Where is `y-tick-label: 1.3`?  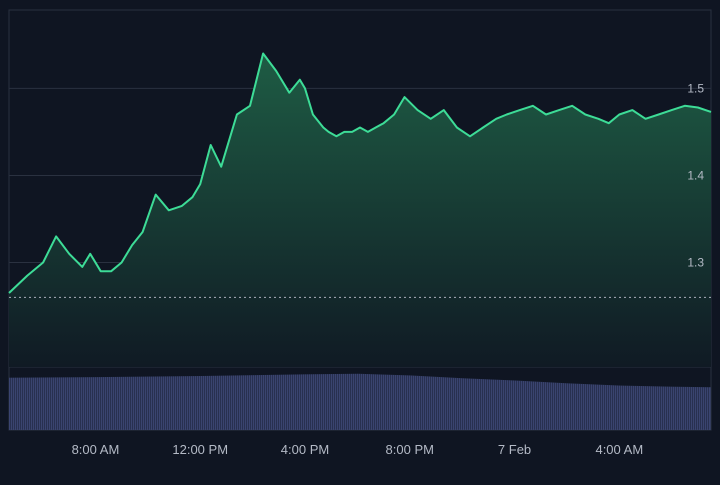 y-tick-label: 1.3 is located at coordinates (695, 263).